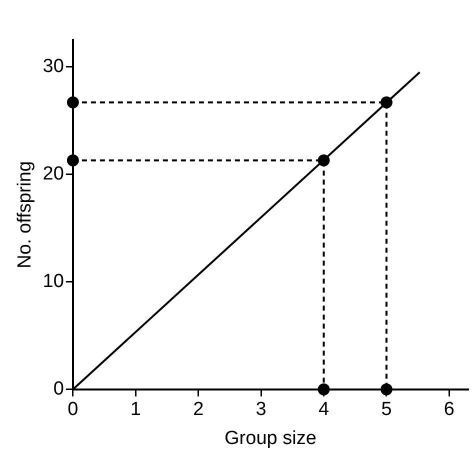  I want to click on x-tick-label: 6, so click(449, 409).